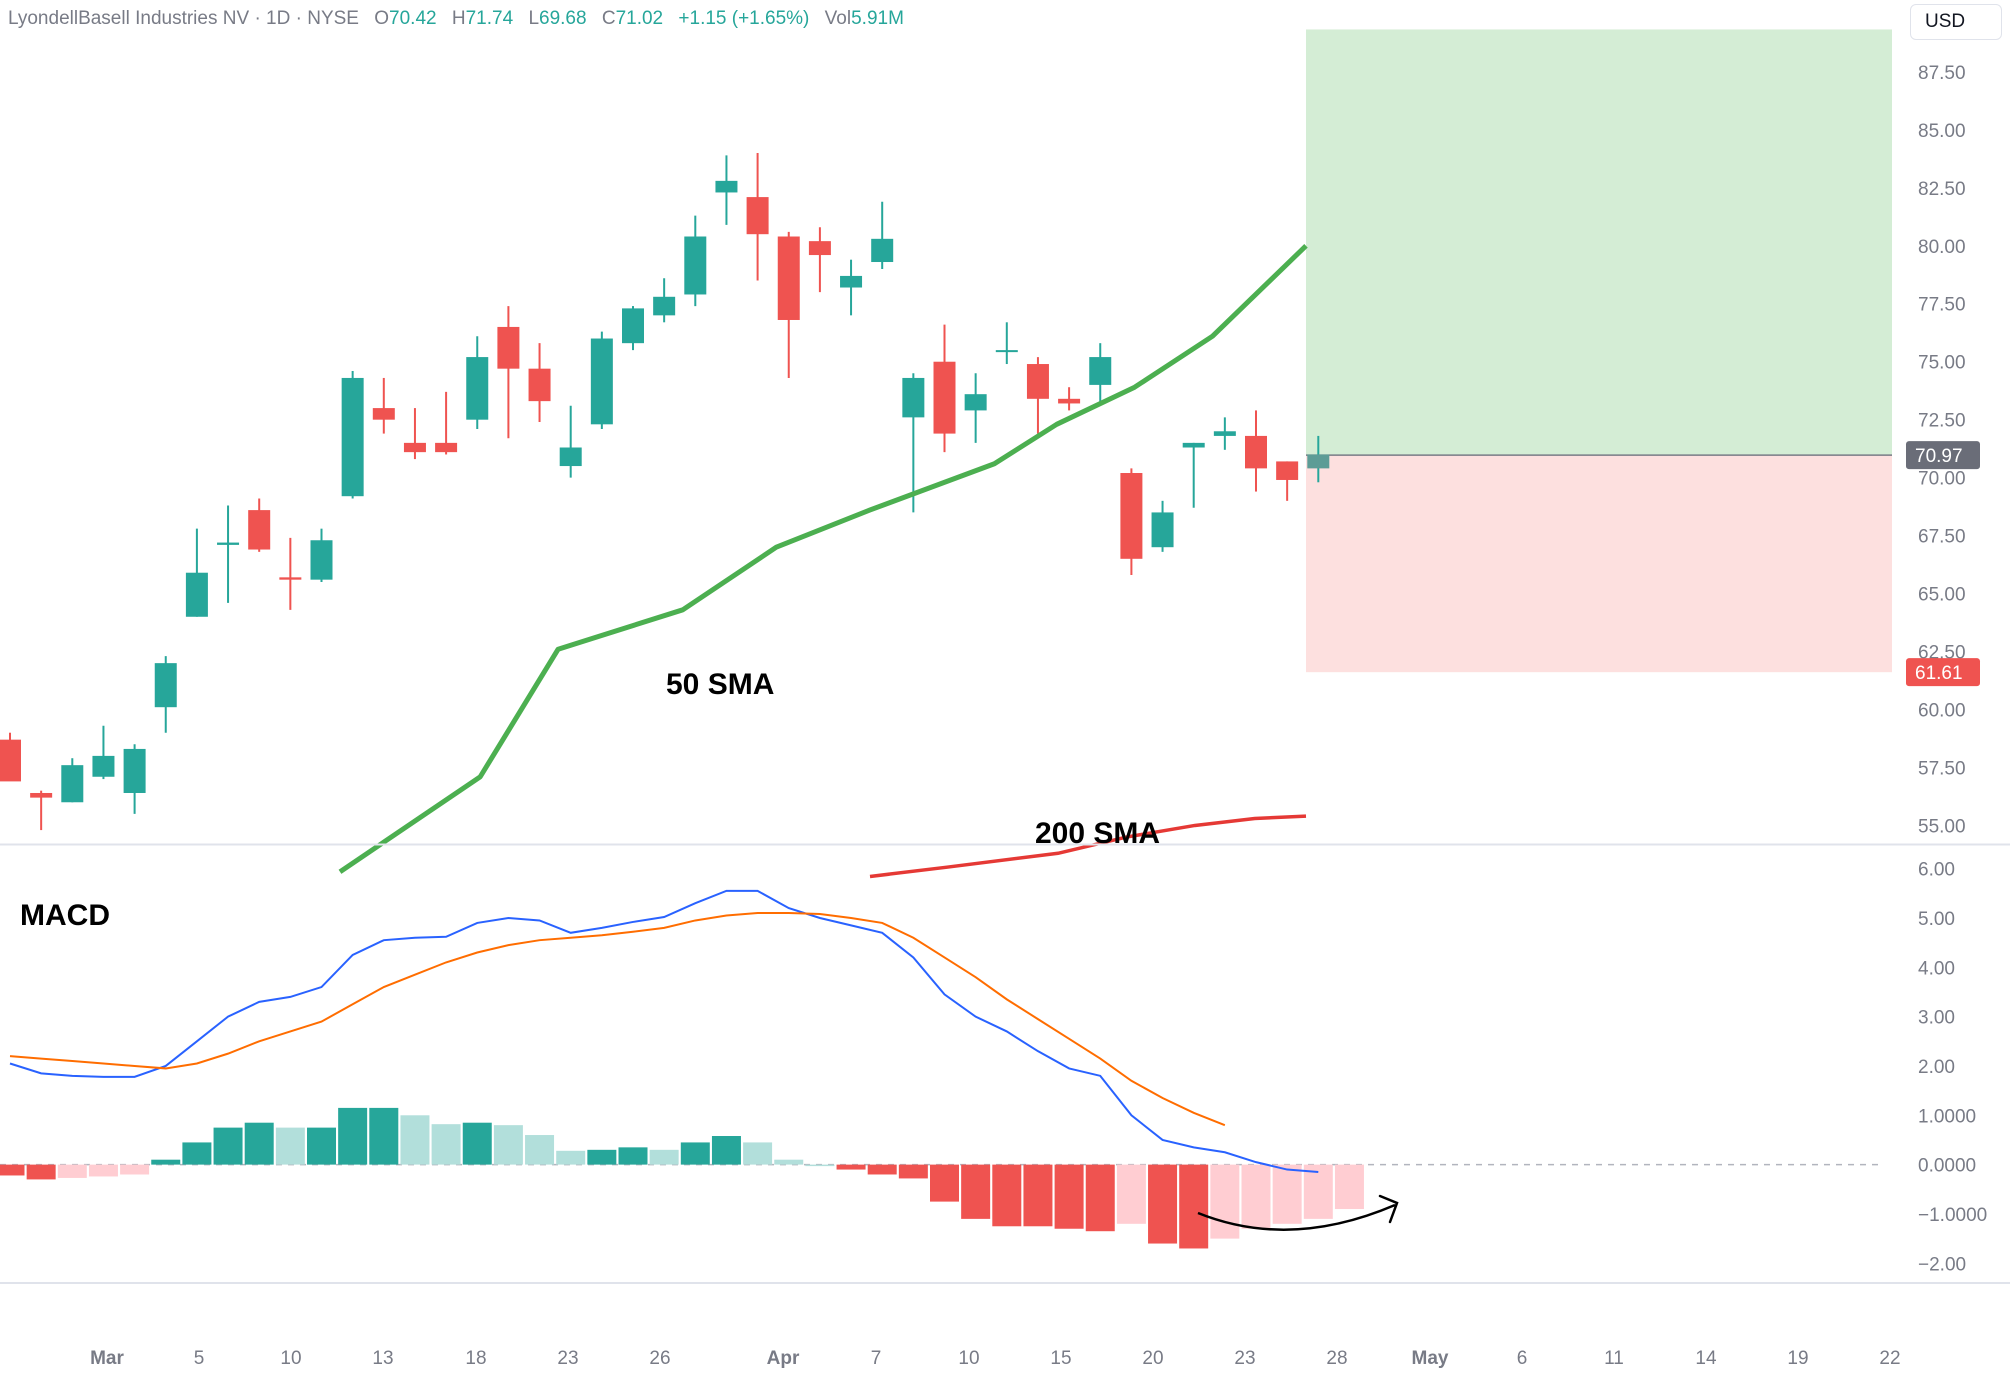  Describe the element at coordinates (382, 1358) in the screenshot. I see `time-tick-label: 13` at that location.